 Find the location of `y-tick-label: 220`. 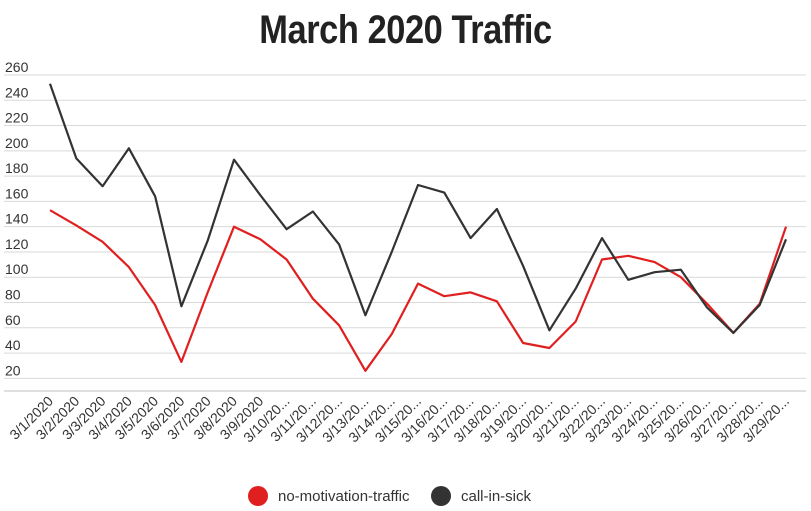

y-tick-label: 220 is located at coordinates (17, 118).